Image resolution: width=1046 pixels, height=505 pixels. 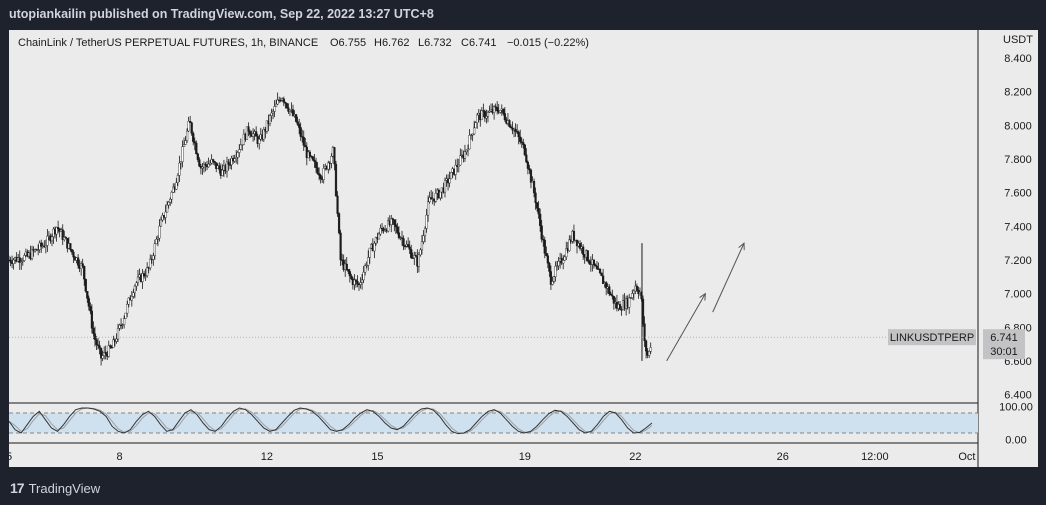 What do you see at coordinates (1018, 194) in the screenshot?
I see `price-tick-label: 7.600` at bounding box center [1018, 194].